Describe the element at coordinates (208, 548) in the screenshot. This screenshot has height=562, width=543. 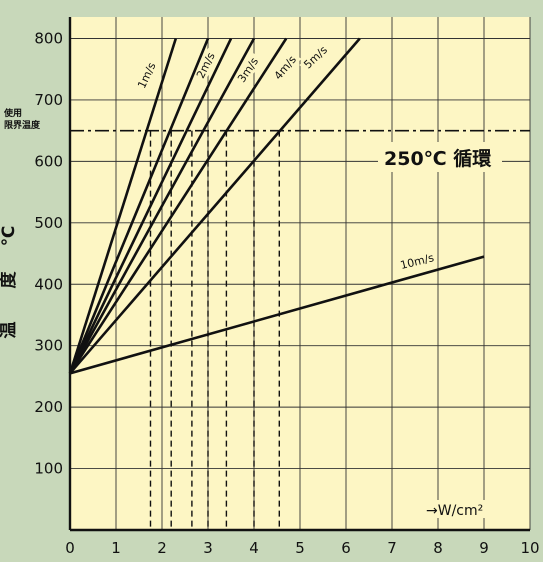
I see `x-tick-label: 3` at that location.